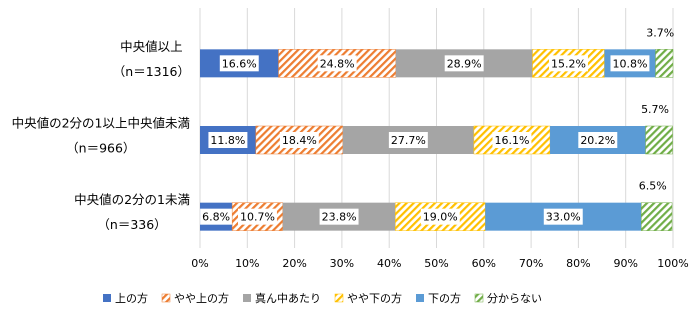  What do you see at coordinates (288, 298) in the screenshot?
I see `legend-label: 真ん中あたり` at bounding box center [288, 298].